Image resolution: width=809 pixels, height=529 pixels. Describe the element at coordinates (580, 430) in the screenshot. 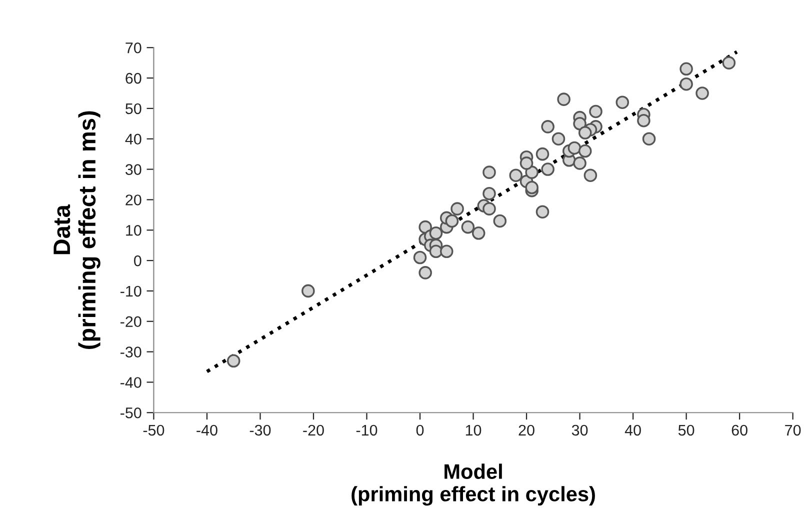

I see `x-tick-label: 30` at that location.